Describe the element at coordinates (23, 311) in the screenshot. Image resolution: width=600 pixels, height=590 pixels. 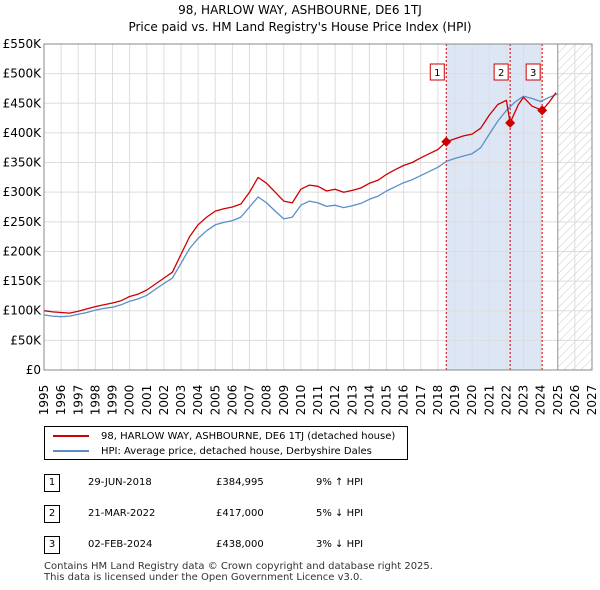
I see `y-tick-label: £100K` at that location.